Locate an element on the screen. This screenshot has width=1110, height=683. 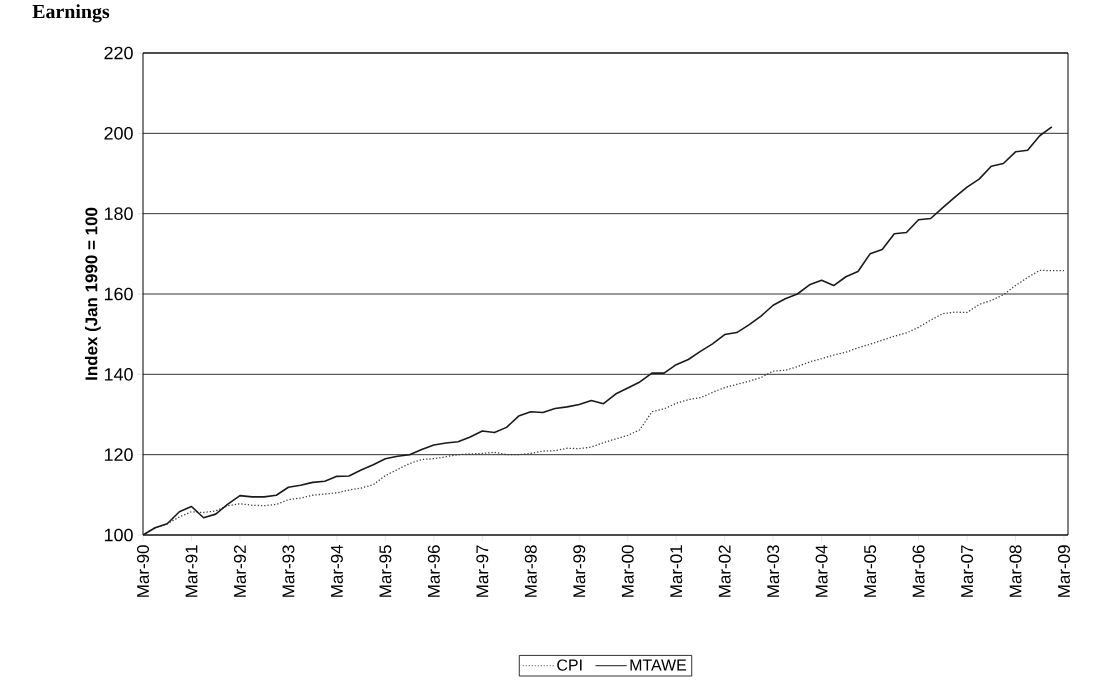
y-tick-label: 160 is located at coordinates (118, 294).